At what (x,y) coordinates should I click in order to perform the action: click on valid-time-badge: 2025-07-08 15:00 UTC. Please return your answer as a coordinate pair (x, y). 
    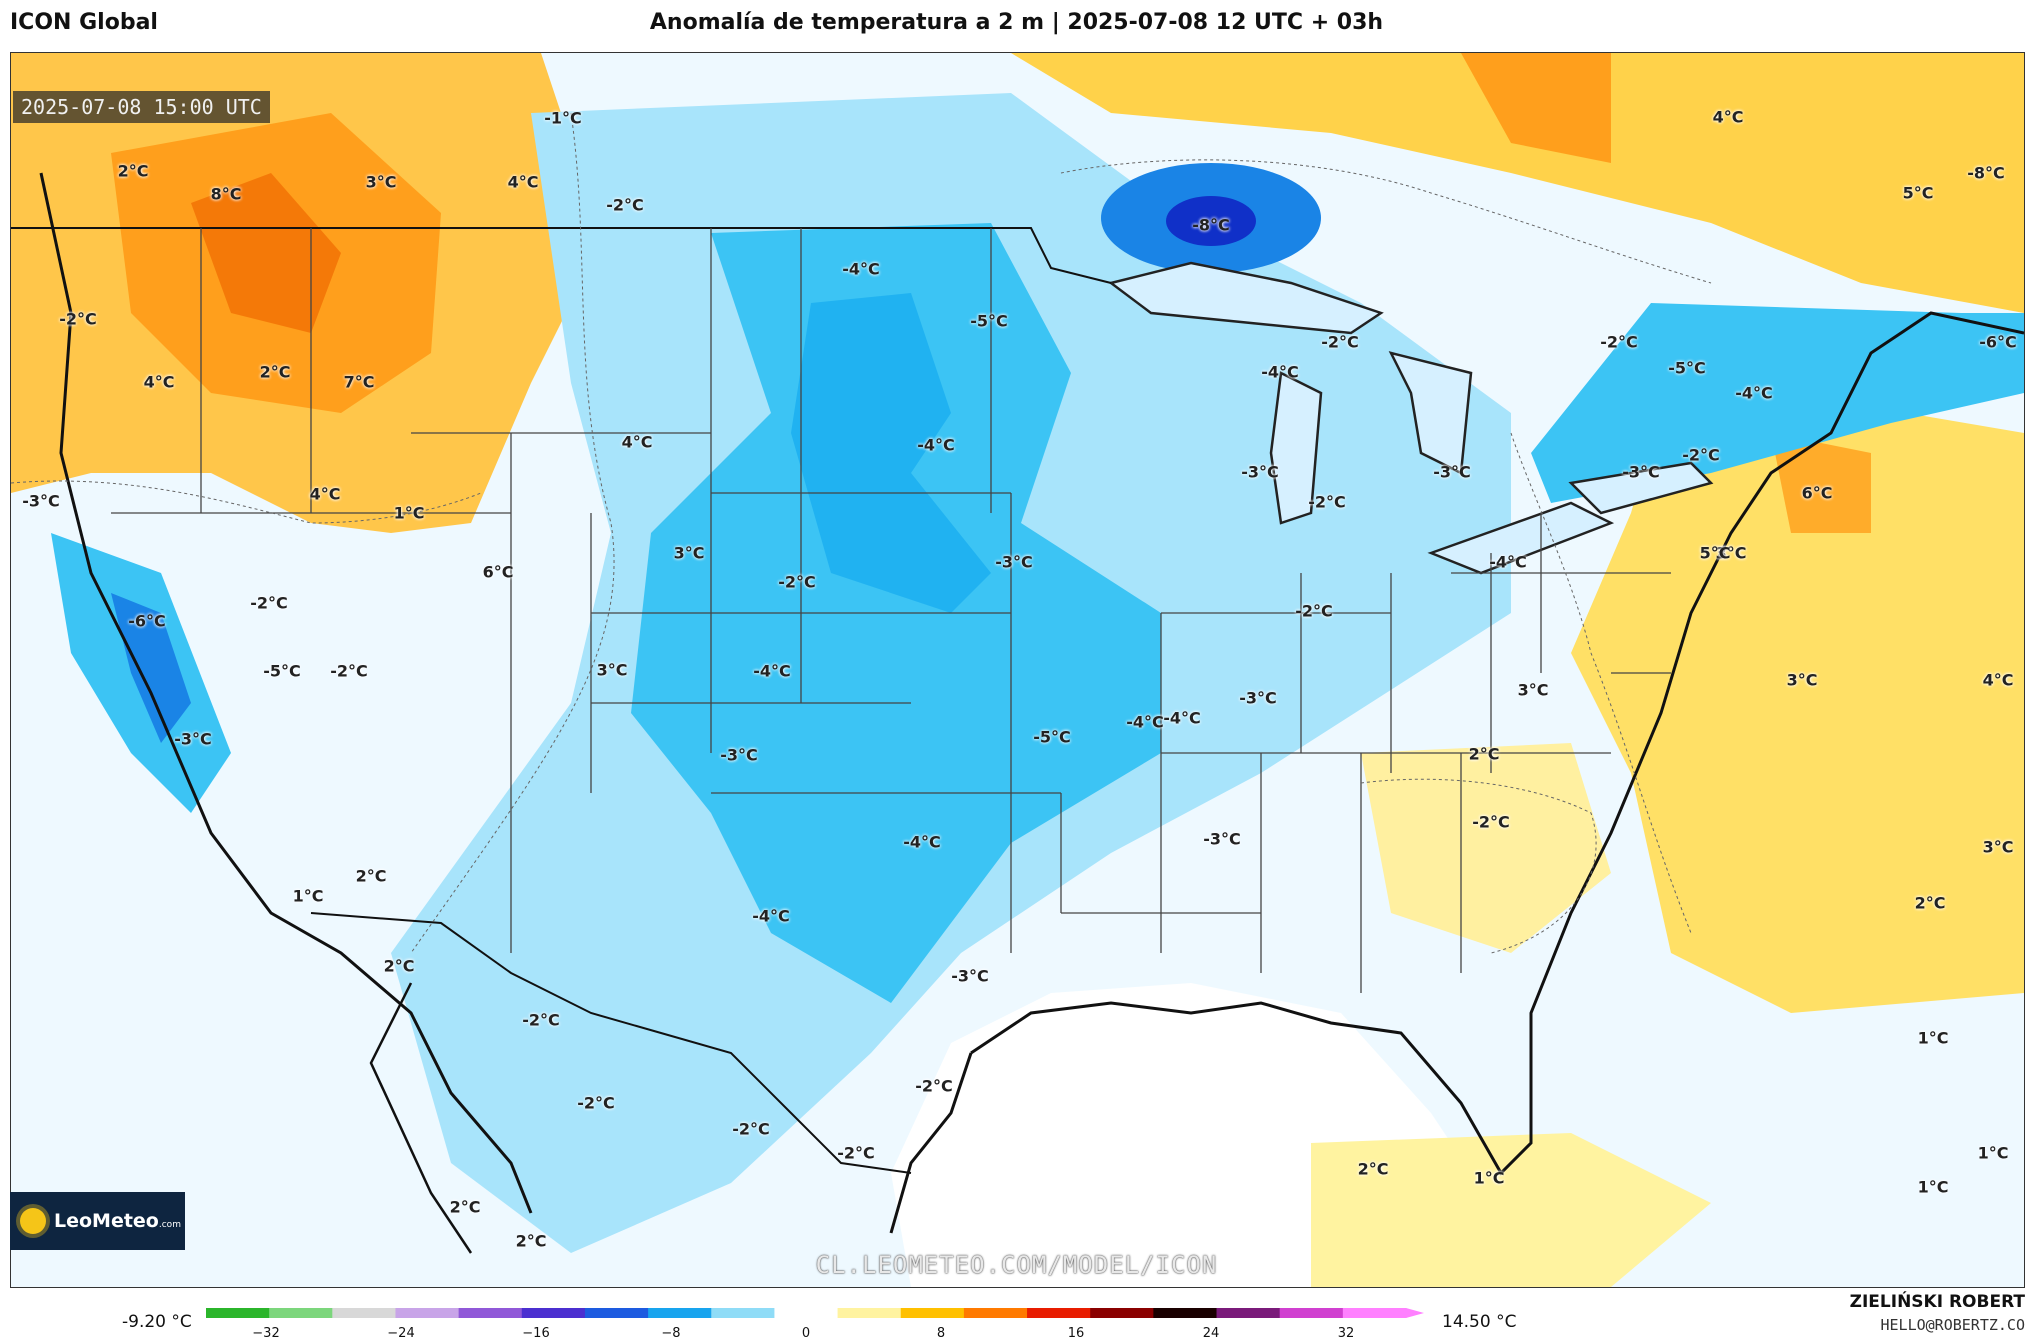
    Looking at the image, I should click on (141, 107).